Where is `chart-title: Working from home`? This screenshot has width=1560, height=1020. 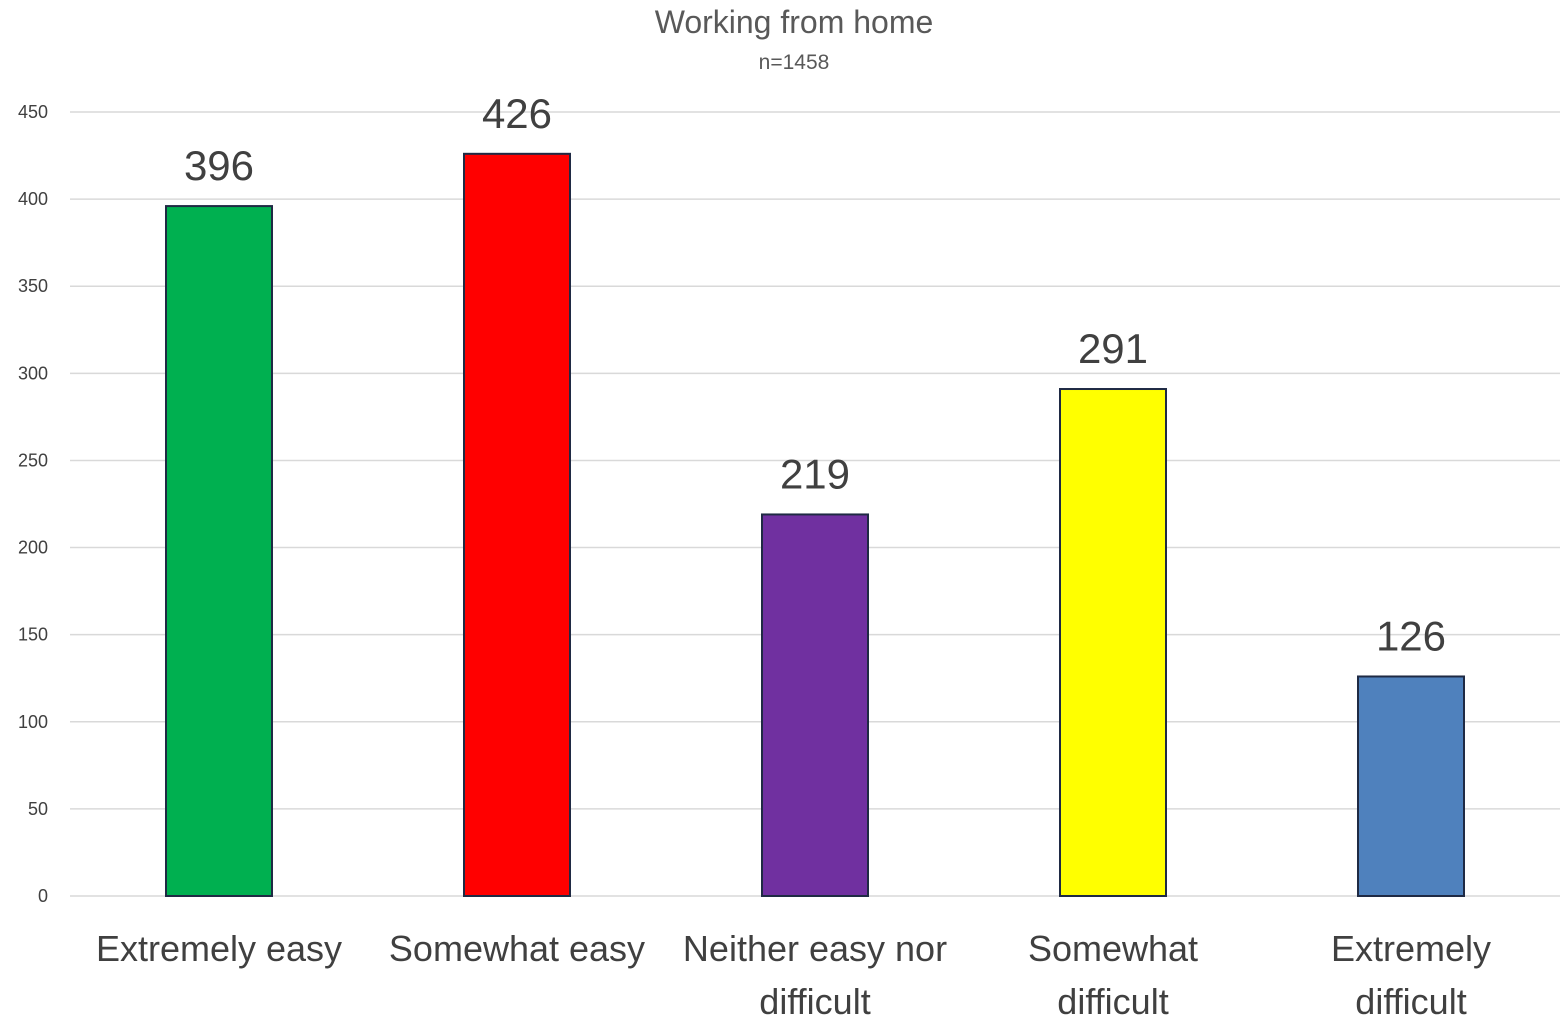 chart-title: Working from home is located at coordinates (794, 22).